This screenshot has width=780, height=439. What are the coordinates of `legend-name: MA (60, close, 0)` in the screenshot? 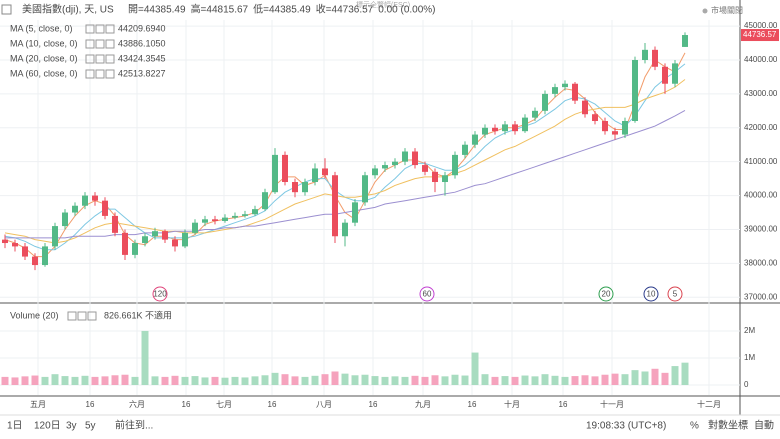 It's located at (44, 73).